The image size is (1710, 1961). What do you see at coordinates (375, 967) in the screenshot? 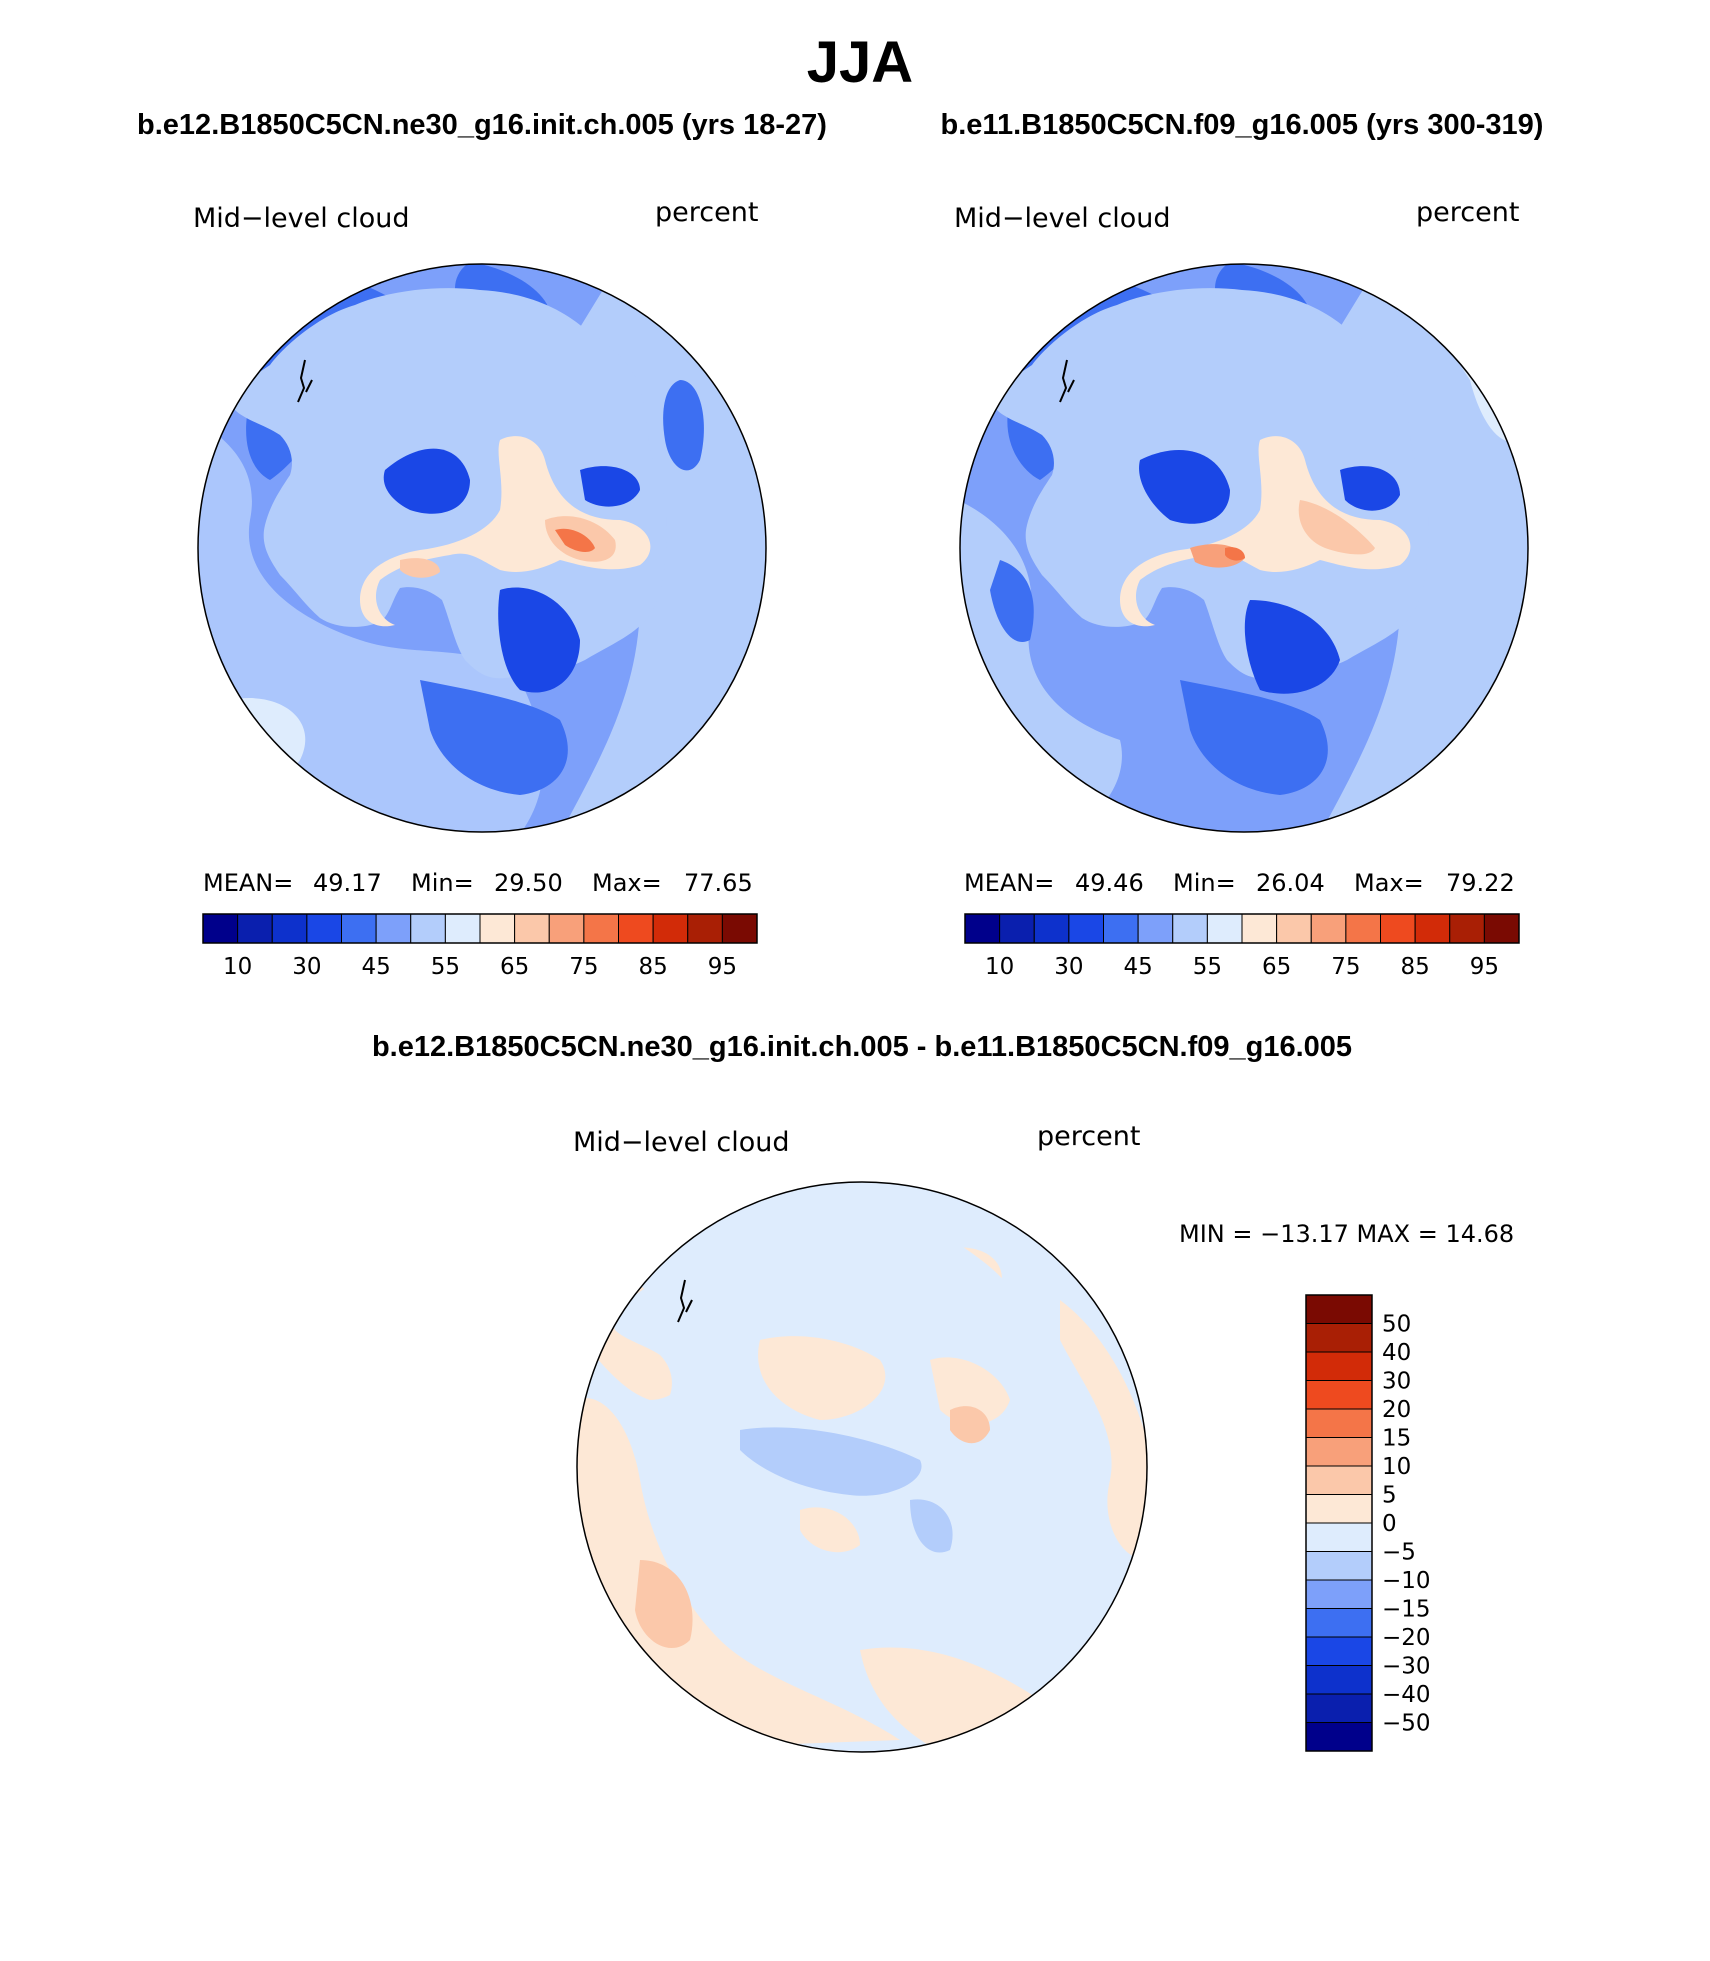
I see `panel-a-colorbar-tick-label: 45` at bounding box center [375, 967].